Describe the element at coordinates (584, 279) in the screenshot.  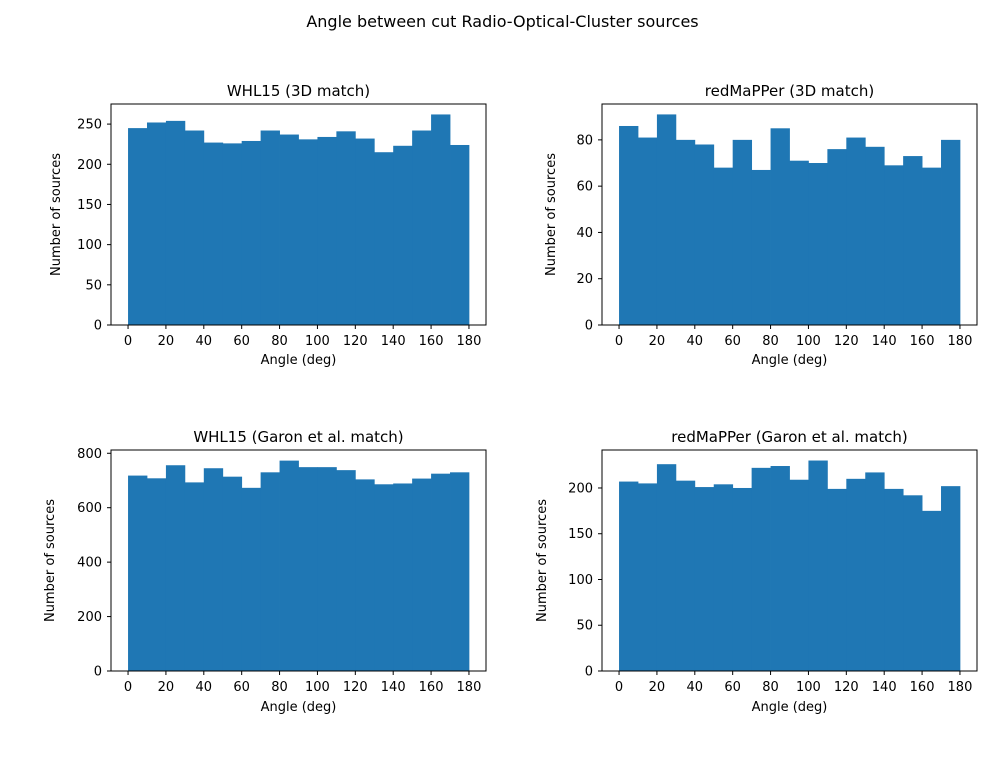
I see `y-tick-label: 20` at that location.